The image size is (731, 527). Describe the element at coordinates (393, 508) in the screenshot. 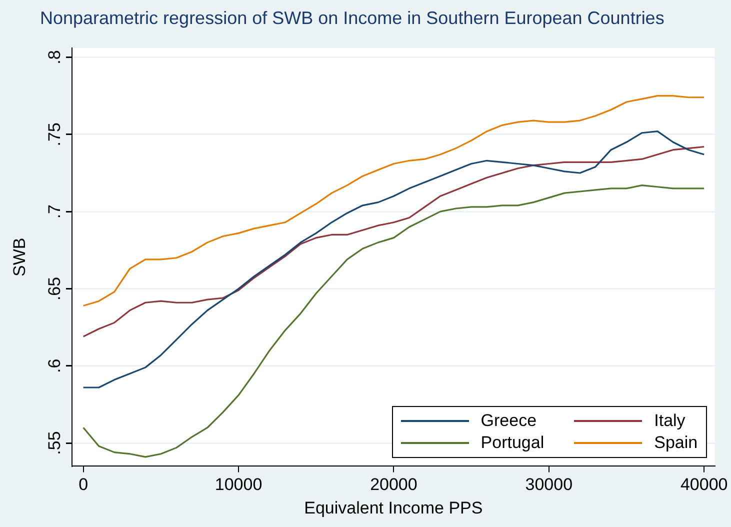

I see `x-axis-title: Equivalent Income PPS` at that location.